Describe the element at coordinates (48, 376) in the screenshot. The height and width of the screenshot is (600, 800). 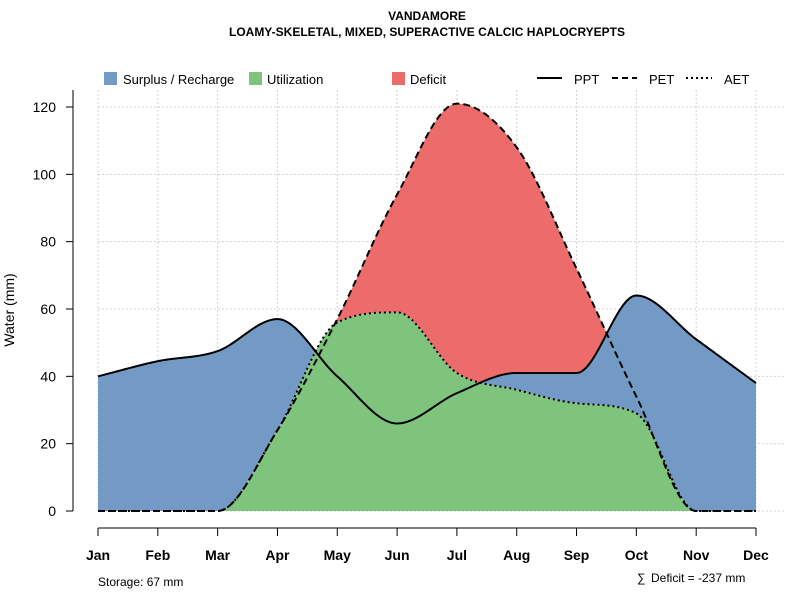
I see `y-tick-label: 40` at that location.